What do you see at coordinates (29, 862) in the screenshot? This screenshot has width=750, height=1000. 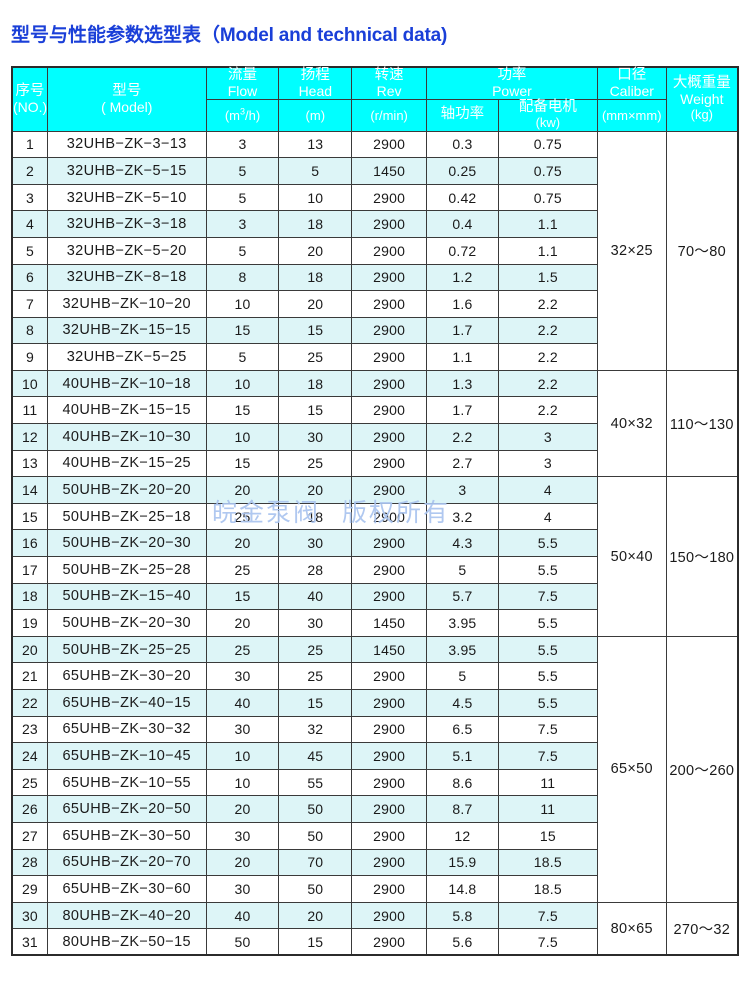 I see `cell-no: 28` at bounding box center [29, 862].